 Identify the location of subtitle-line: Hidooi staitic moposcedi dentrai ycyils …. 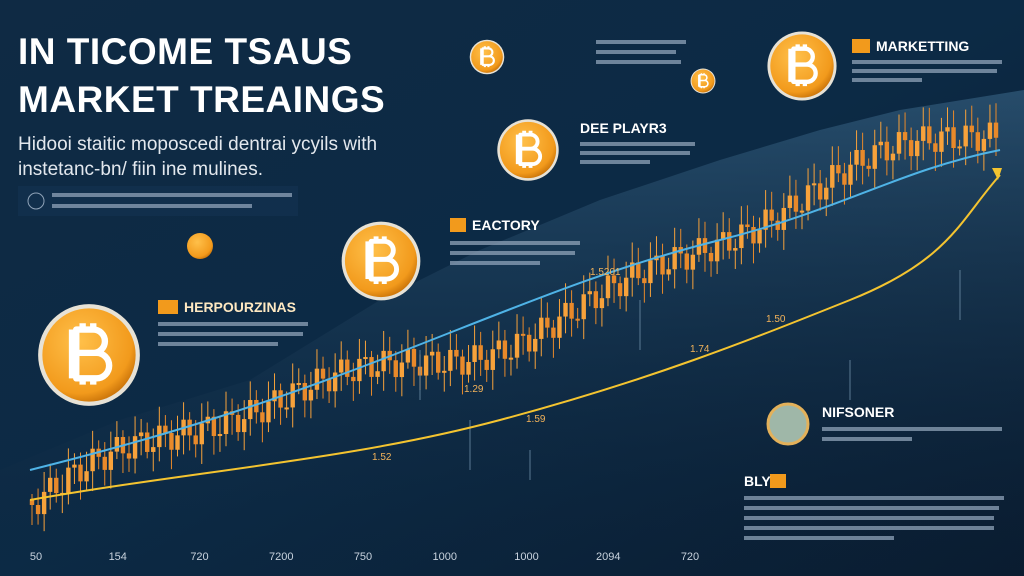
(197, 144).